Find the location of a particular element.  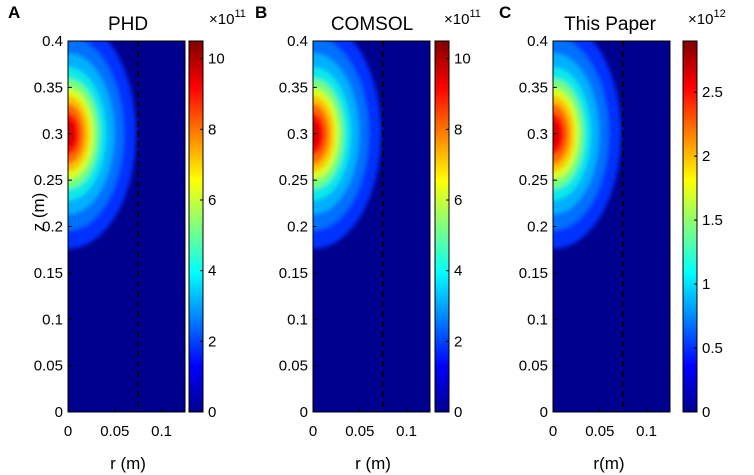

chart-title: This Paper is located at coordinates (610, 24).